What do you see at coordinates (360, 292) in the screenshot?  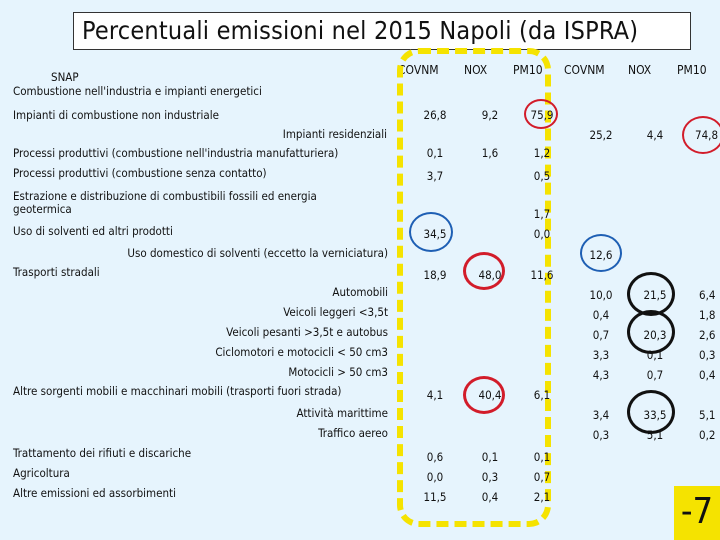 I see `row-label: Automobili` at bounding box center [360, 292].